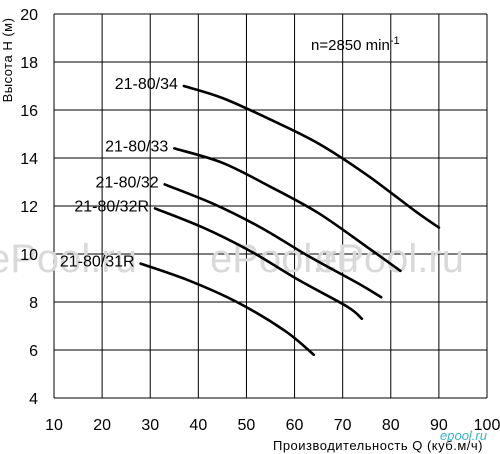 The height and width of the screenshot is (454, 500). What do you see at coordinates (29, 255) in the screenshot?
I see `y-tick-label: 10` at bounding box center [29, 255].